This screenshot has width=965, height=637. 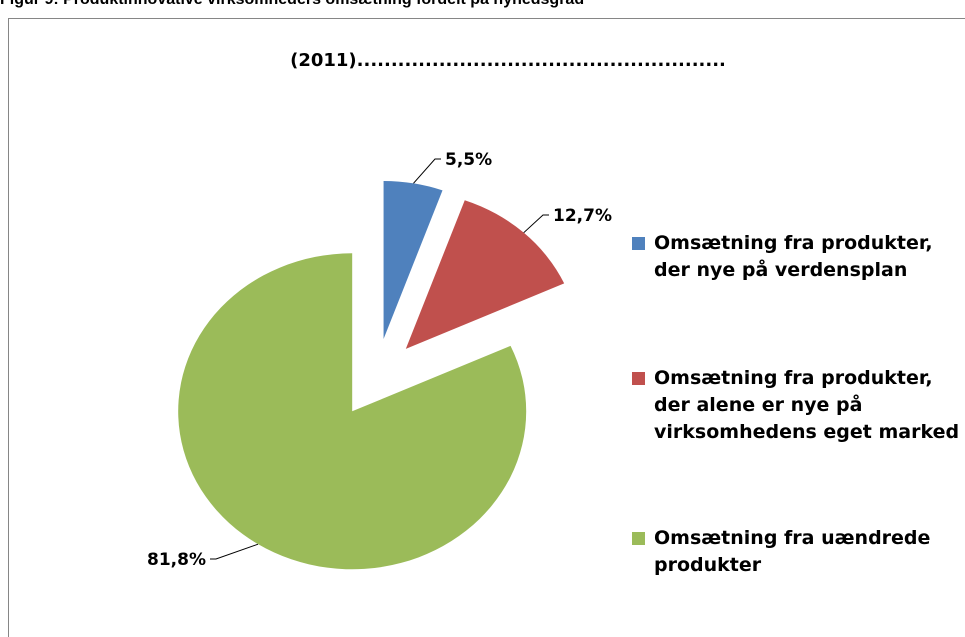 What do you see at coordinates (176, 560) in the screenshot?
I see `data-label: 81,8%` at bounding box center [176, 560].